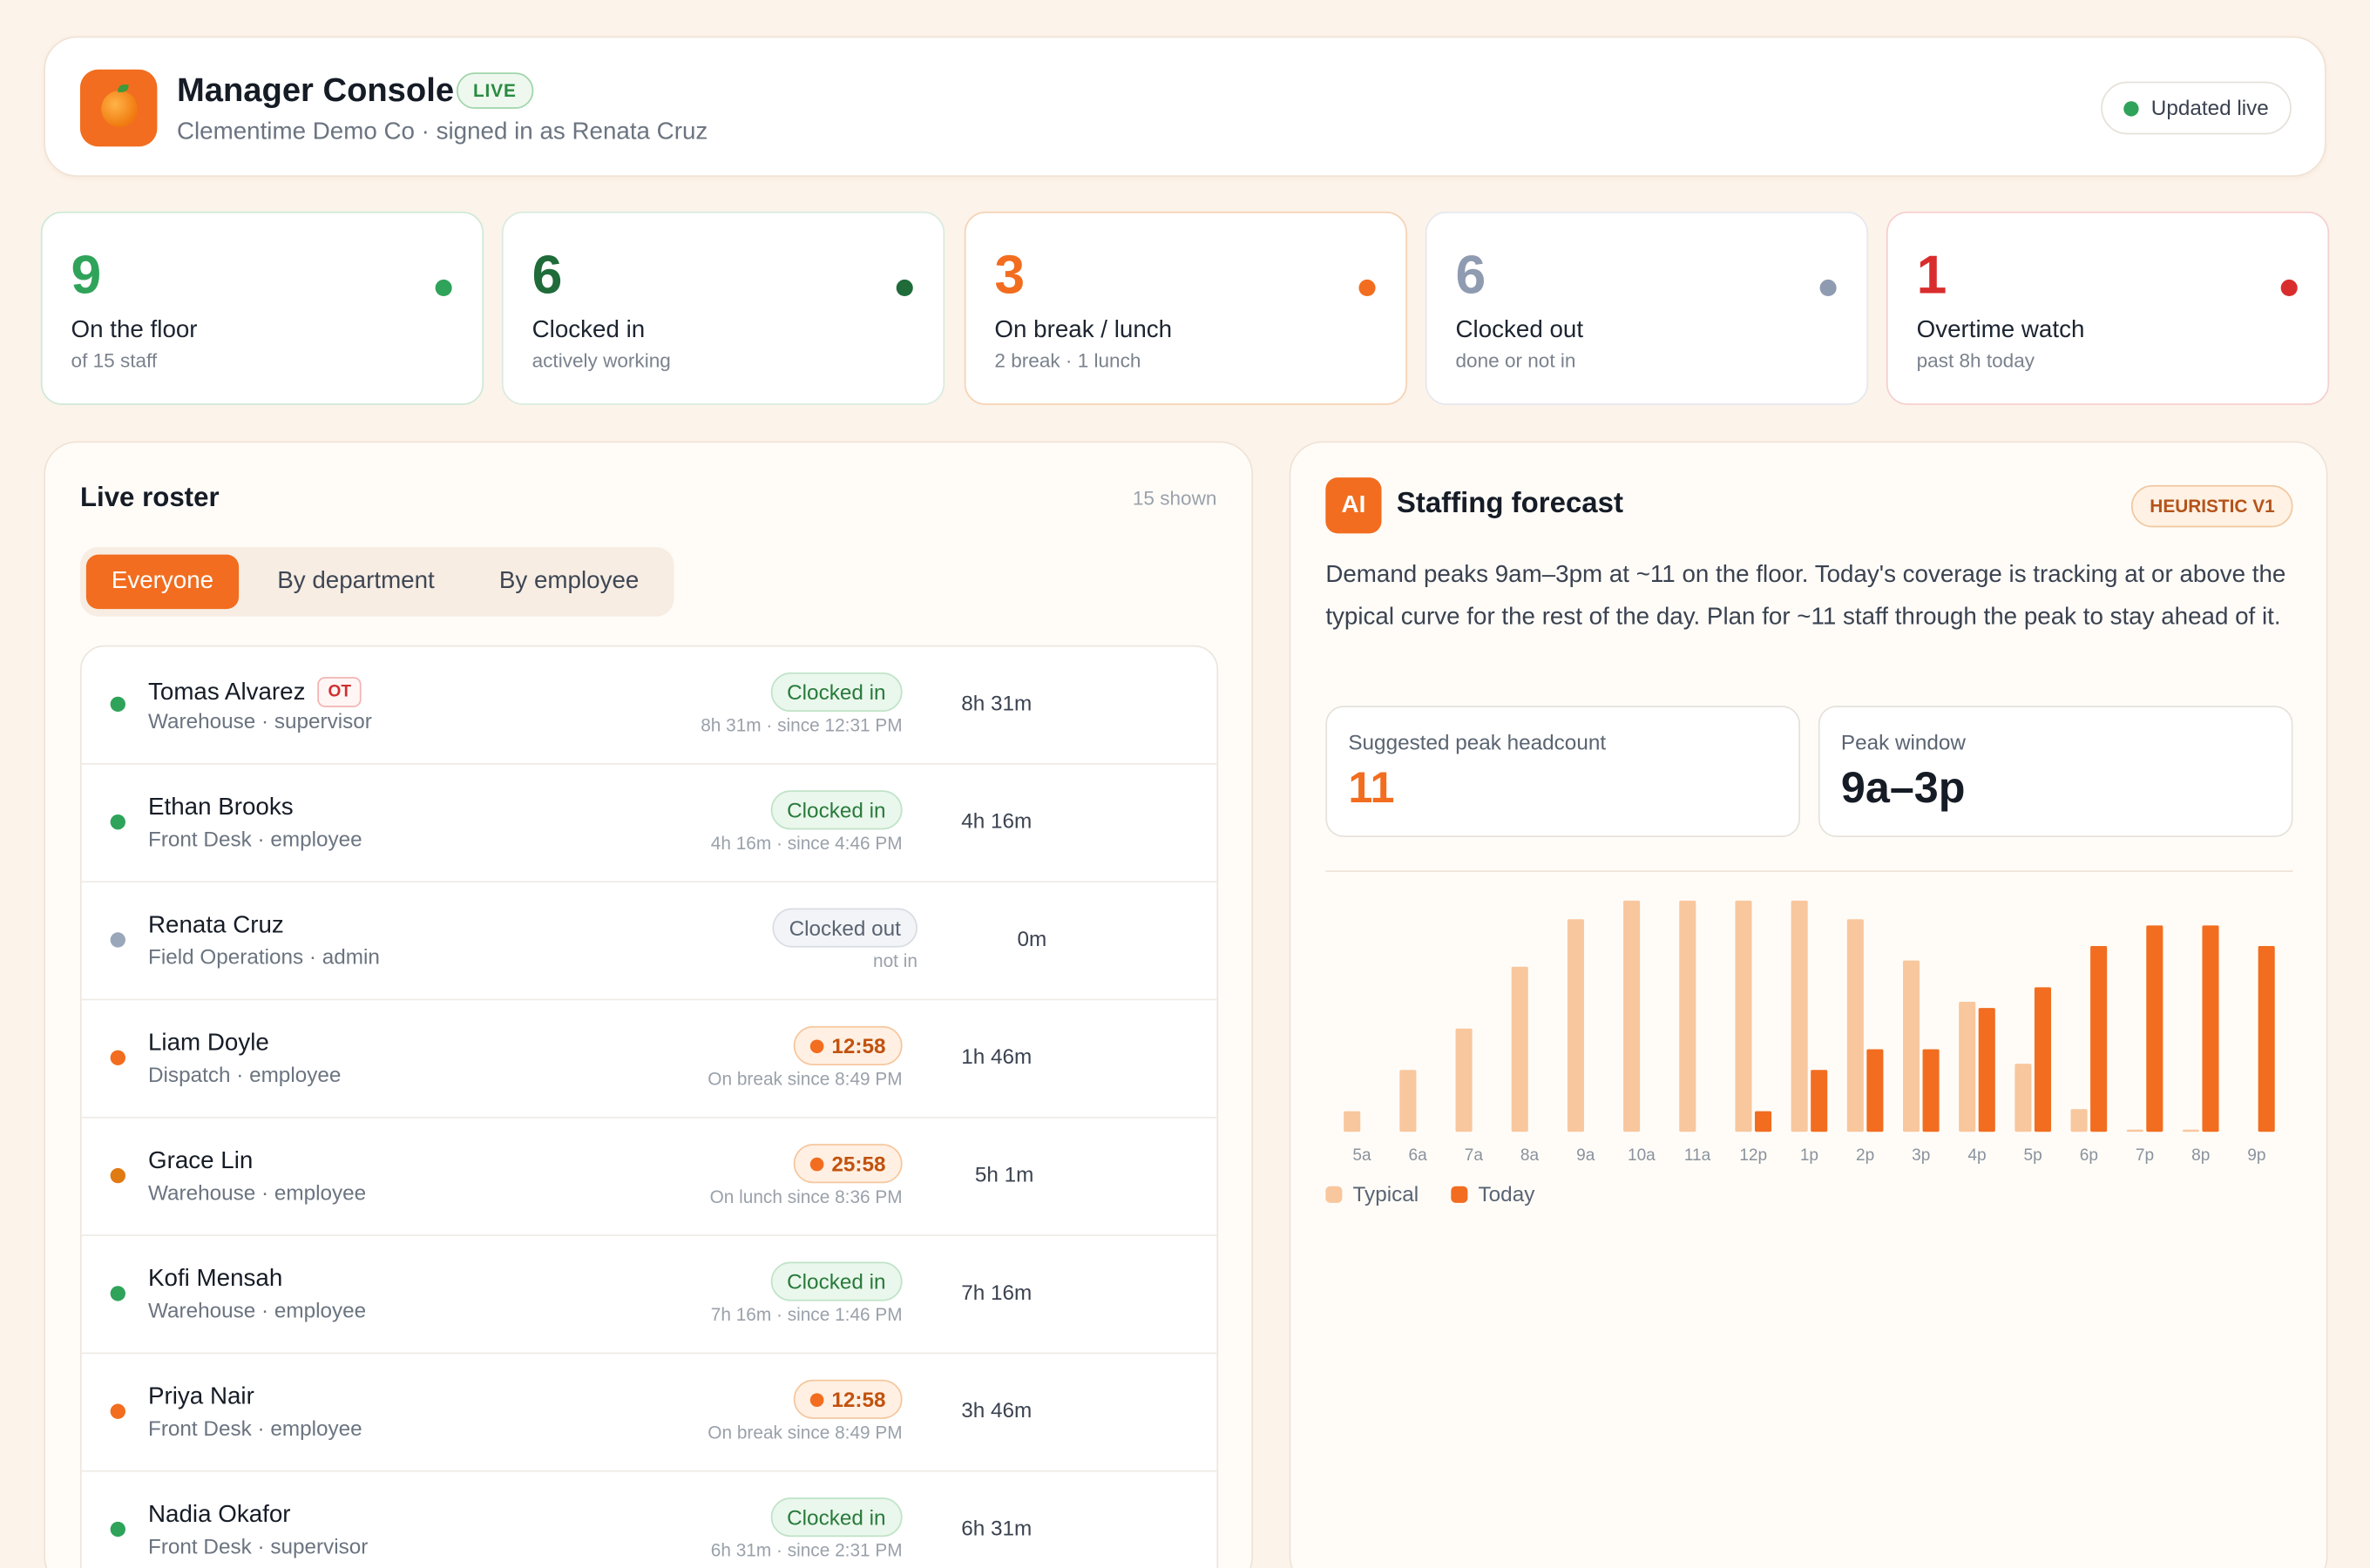 The width and height of the screenshot is (2370, 1568). Describe the element at coordinates (848, 1164) in the screenshot. I see `lunch-timer-badge: 25:58` at that location.